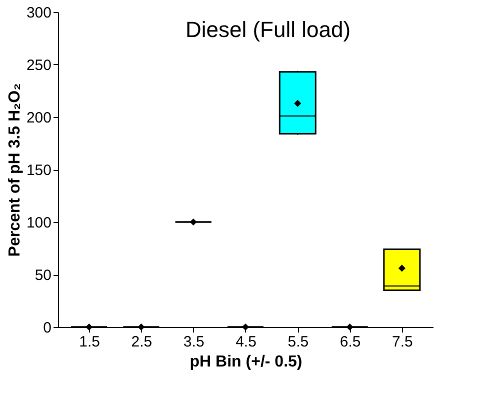  What do you see at coordinates (193, 342) in the screenshot?
I see `x-tick-label: 3.5` at bounding box center [193, 342].